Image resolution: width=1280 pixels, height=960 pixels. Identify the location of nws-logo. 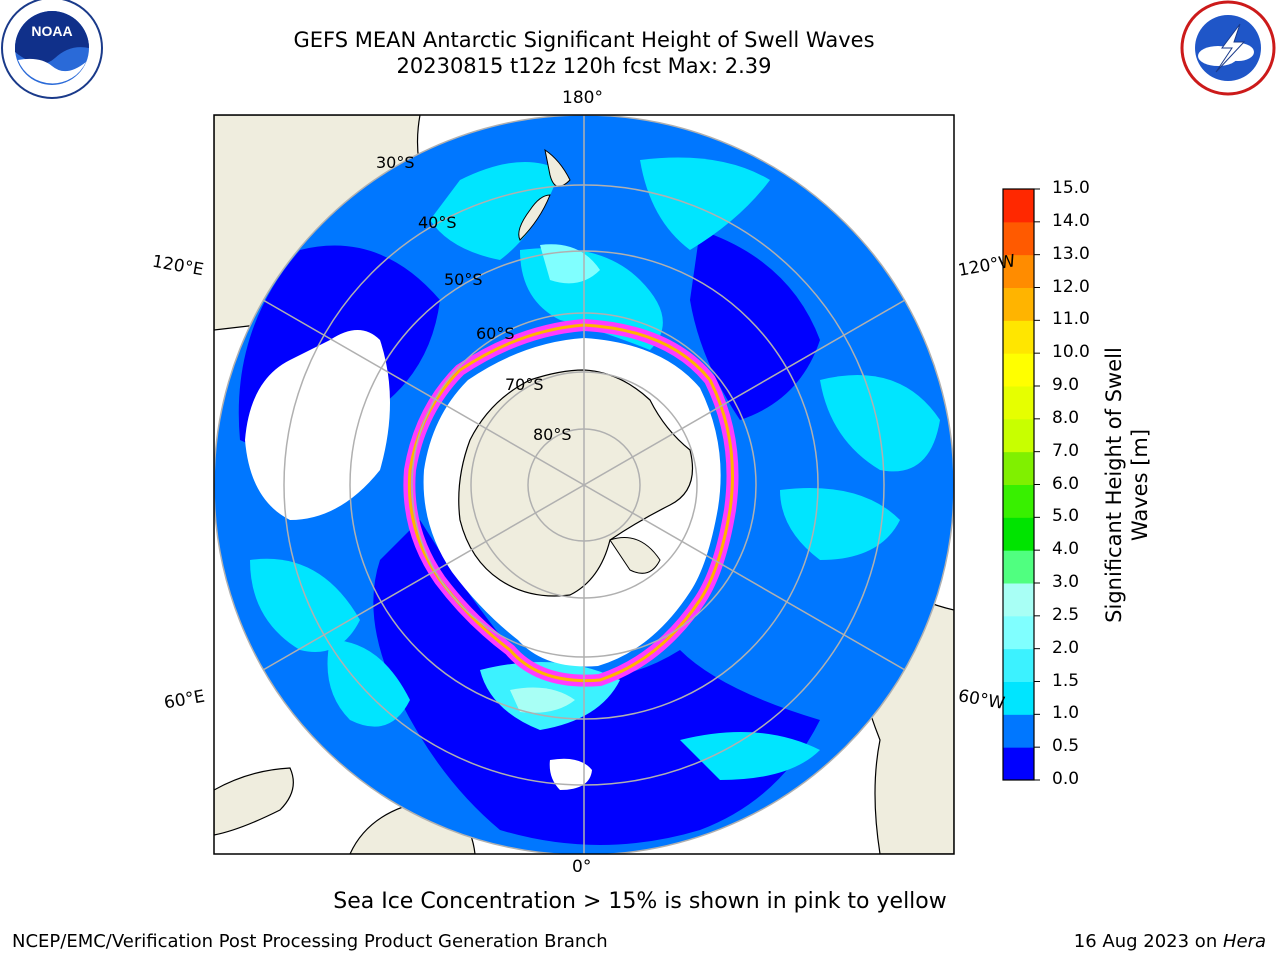
(1228, 48).